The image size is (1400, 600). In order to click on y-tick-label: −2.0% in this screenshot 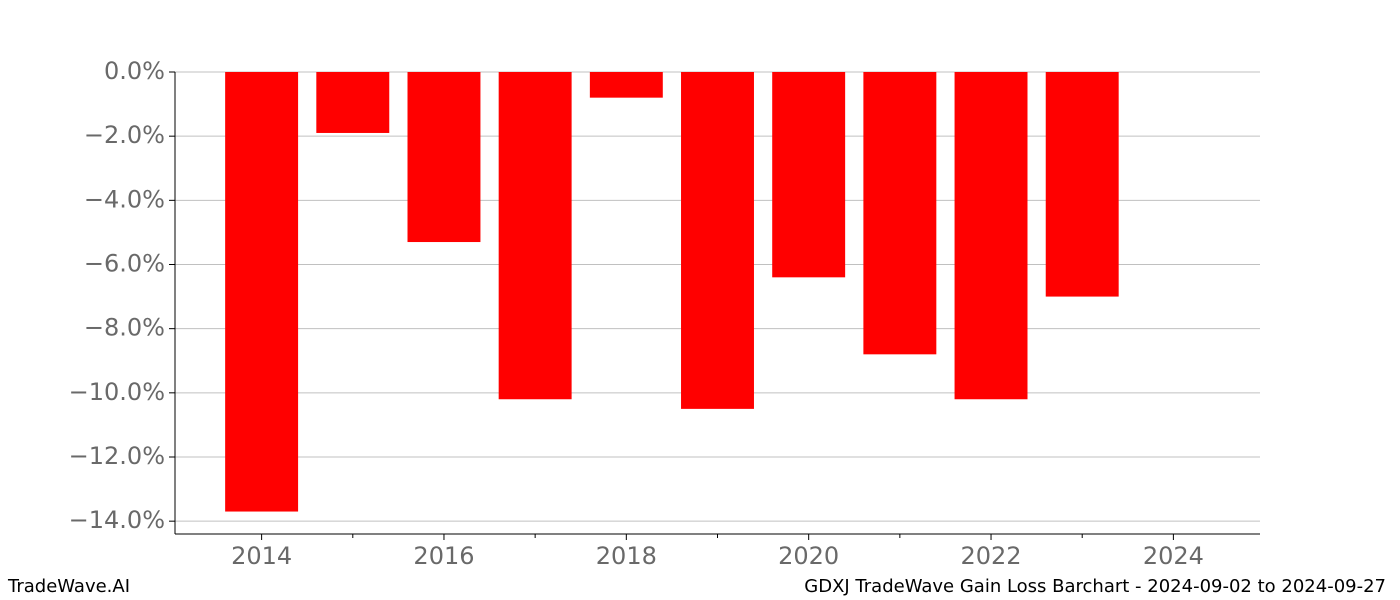, I will do `click(124, 135)`.